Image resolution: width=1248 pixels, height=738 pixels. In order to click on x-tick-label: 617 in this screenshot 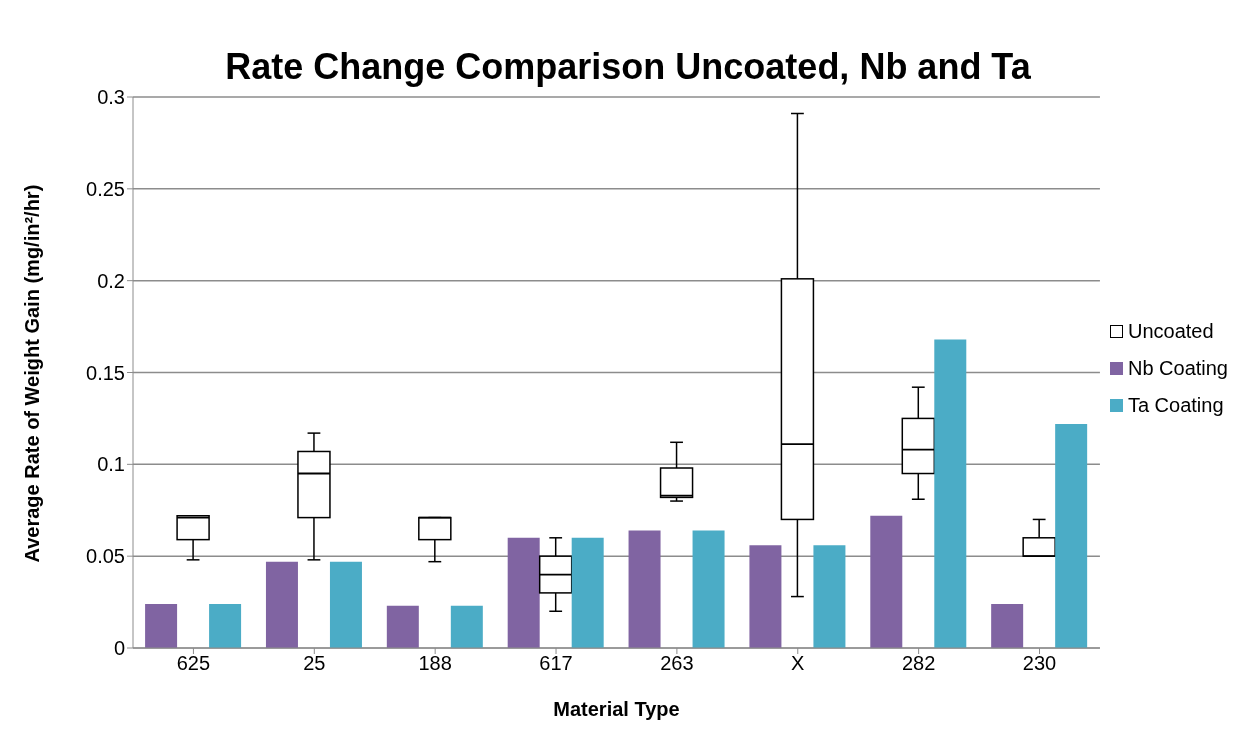, I will do `click(556, 663)`.